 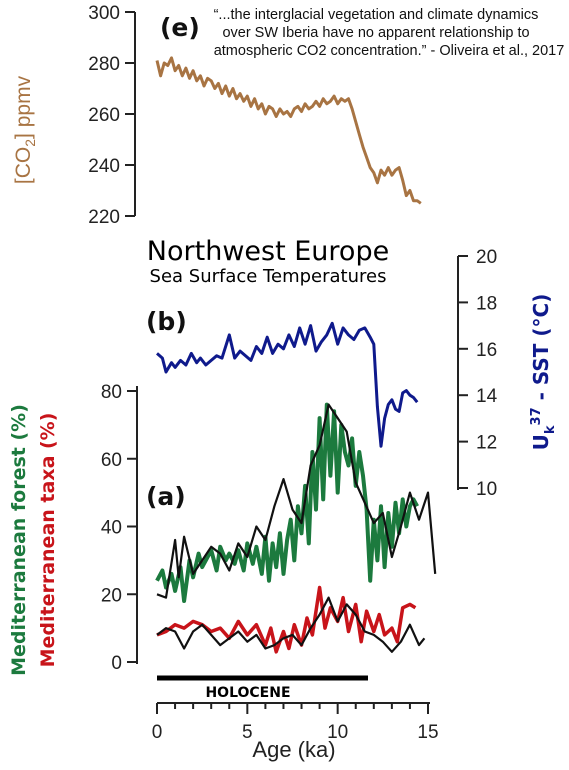 What do you see at coordinates (157, 732) in the screenshot?
I see `age-tick-label: 0` at bounding box center [157, 732].